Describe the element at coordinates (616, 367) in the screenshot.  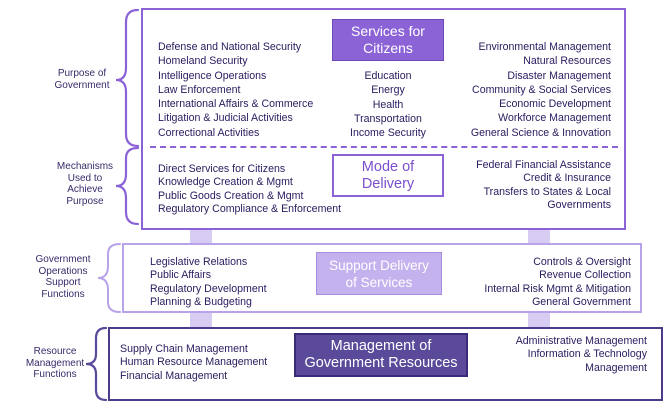
I see `list-item: Management` at that location.